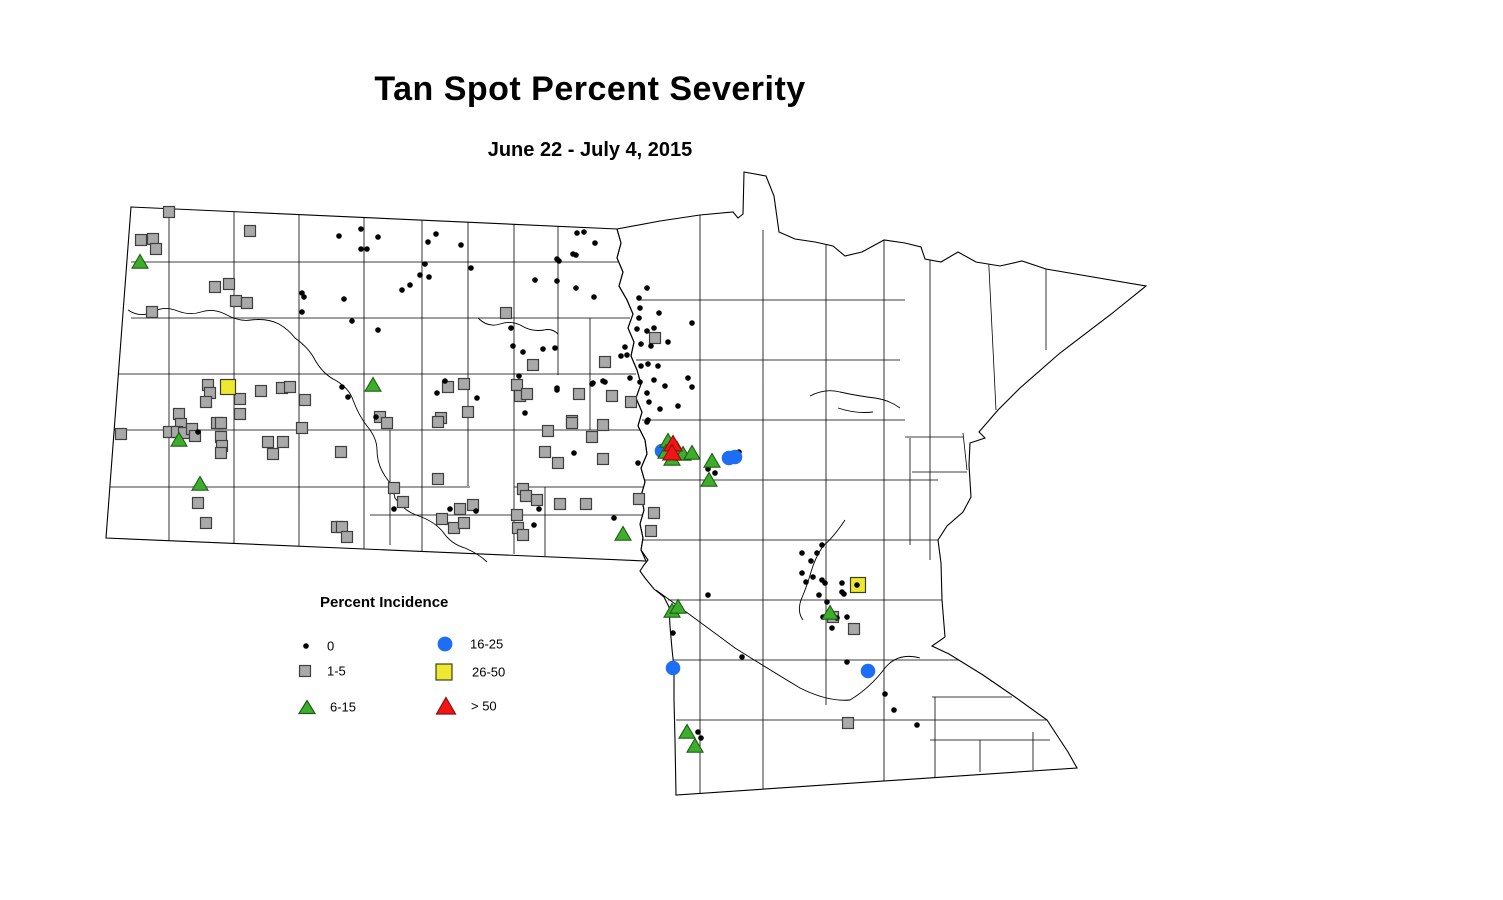  I want to click on legend-item-label: 1-5, so click(336, 671).